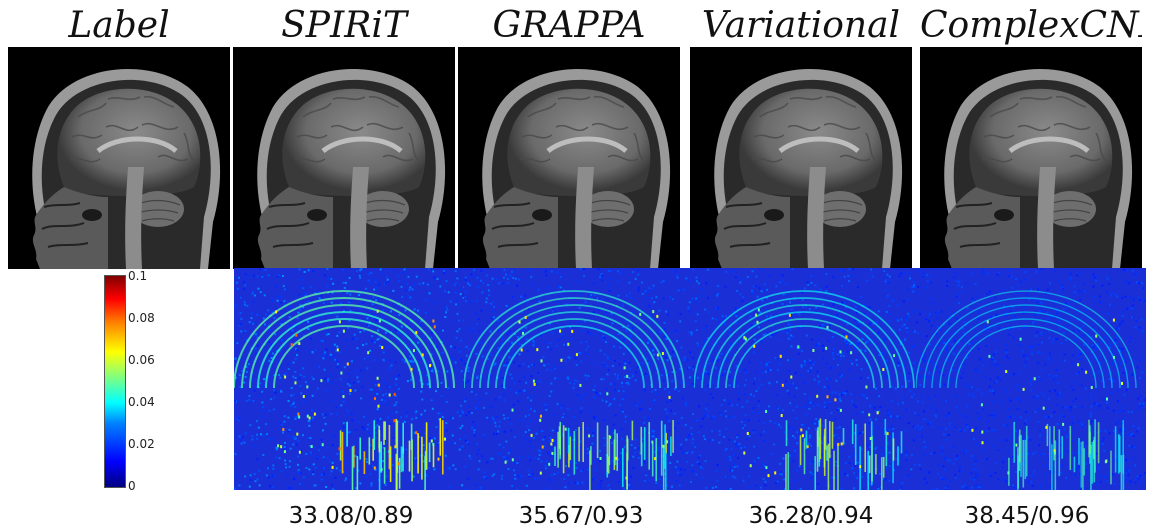 The width and height of the screenshot is (1151, 531). What do you see at coordinates (579, 379) in the screenshot?
I see `error-map-grappa` at bounding box center [579, 379].